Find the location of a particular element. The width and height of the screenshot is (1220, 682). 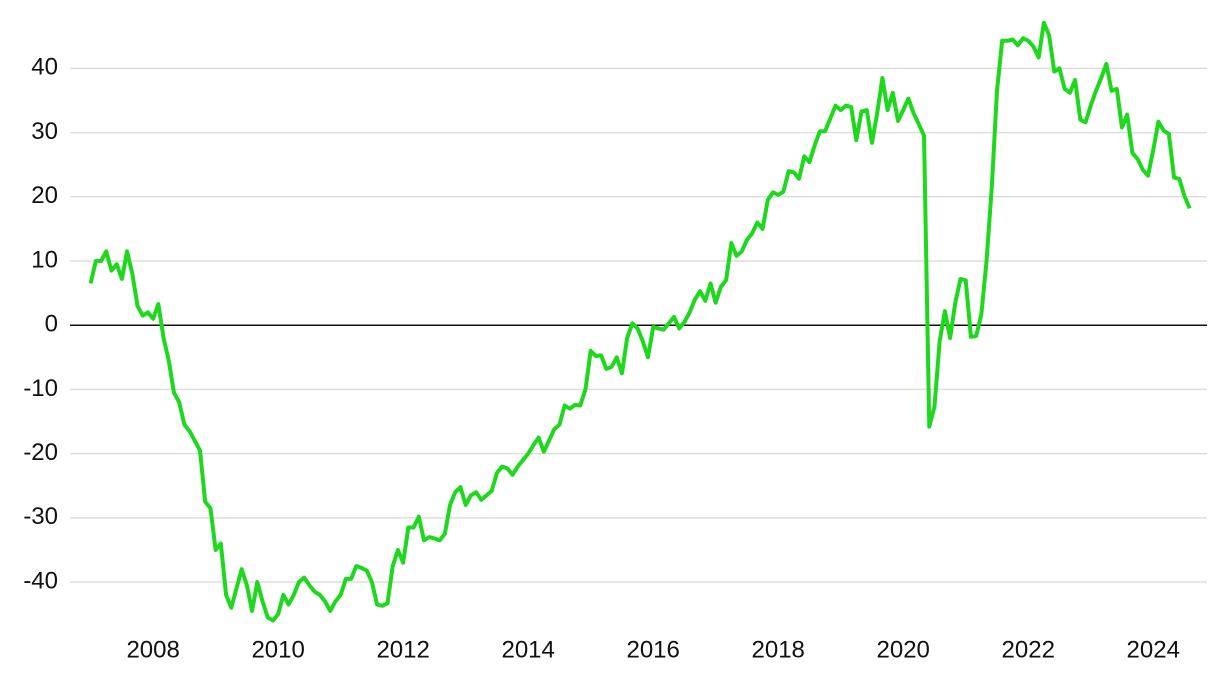

y-tick-label: 10 is located at coordinates (44, 259).